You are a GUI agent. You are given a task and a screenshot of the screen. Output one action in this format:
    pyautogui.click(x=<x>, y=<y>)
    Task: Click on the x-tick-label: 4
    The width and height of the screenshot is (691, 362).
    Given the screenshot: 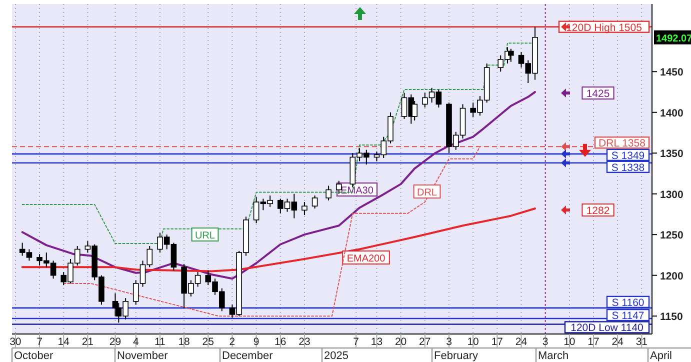 What is the action you would take?
    pyautogui.click(x=135, y=342)
    